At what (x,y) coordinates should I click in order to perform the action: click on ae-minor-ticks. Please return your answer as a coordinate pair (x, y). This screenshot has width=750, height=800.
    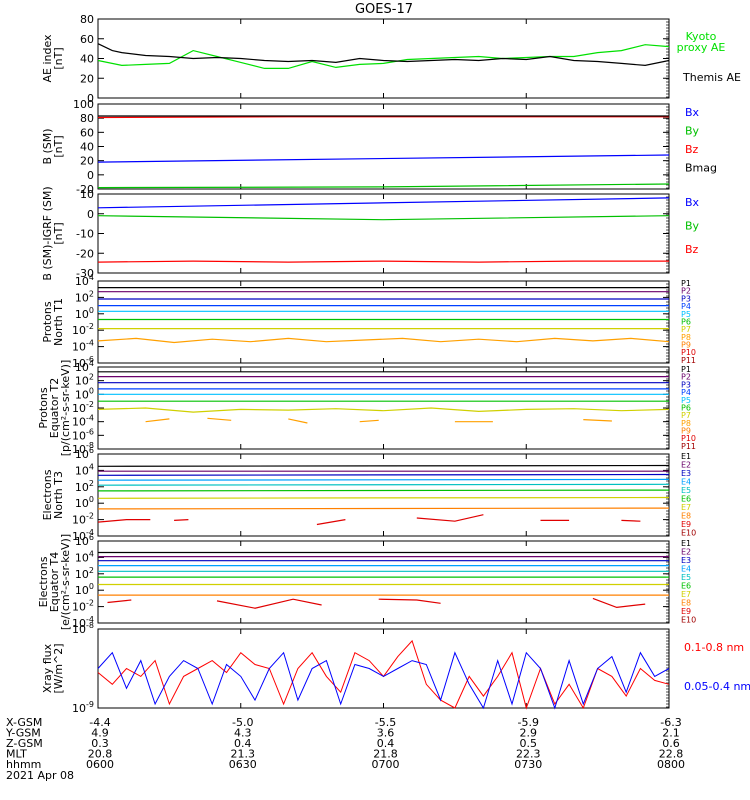
    Looking at the image, I should click on (667, 59).